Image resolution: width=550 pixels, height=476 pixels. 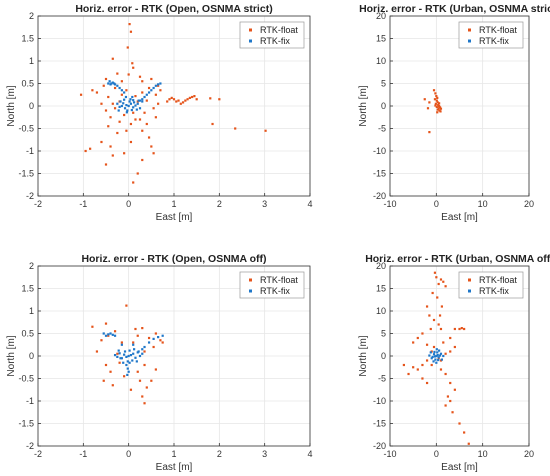 I want to click on x-tick-label: -1, so click(x=83, y=204).